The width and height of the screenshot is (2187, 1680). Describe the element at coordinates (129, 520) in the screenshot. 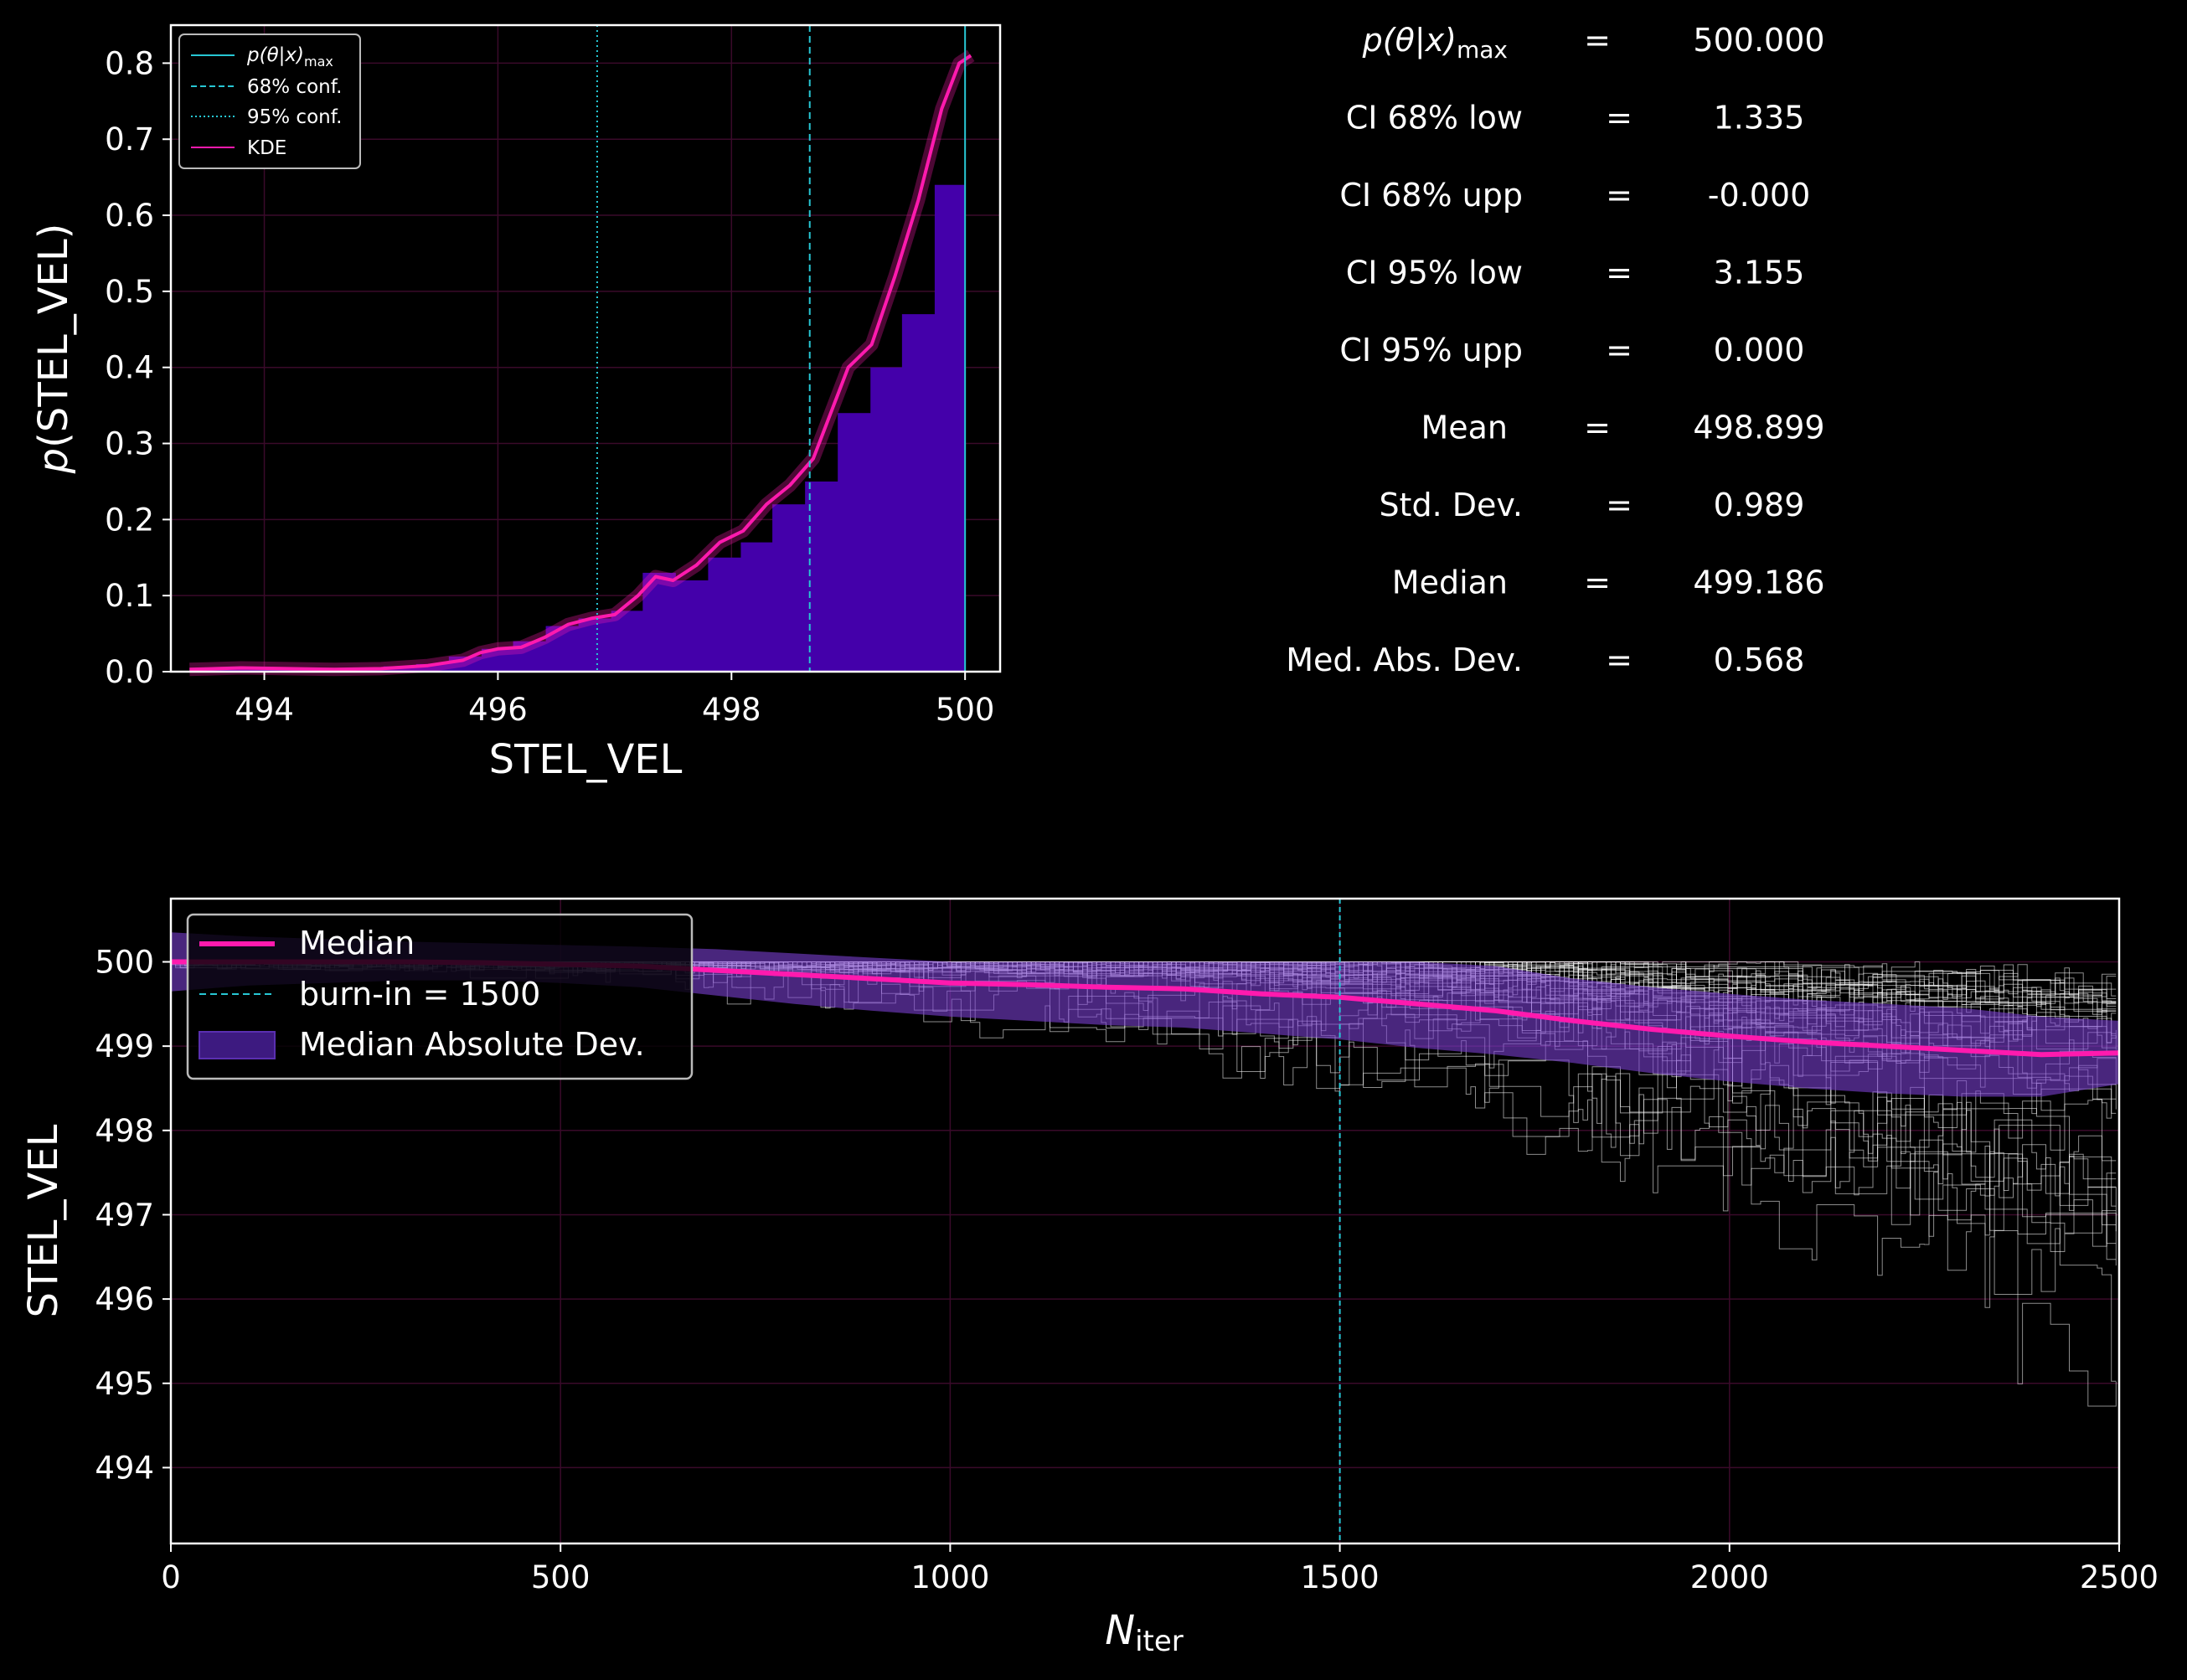

I see `hist-ytick-label: 0.2` at that location.